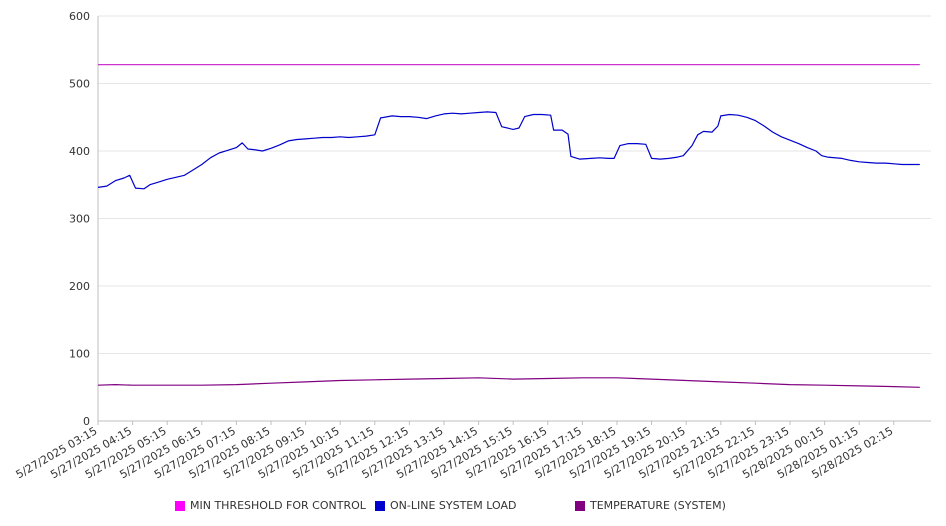  I want to click on y-tick-label-3: 300, so click(79, 219).